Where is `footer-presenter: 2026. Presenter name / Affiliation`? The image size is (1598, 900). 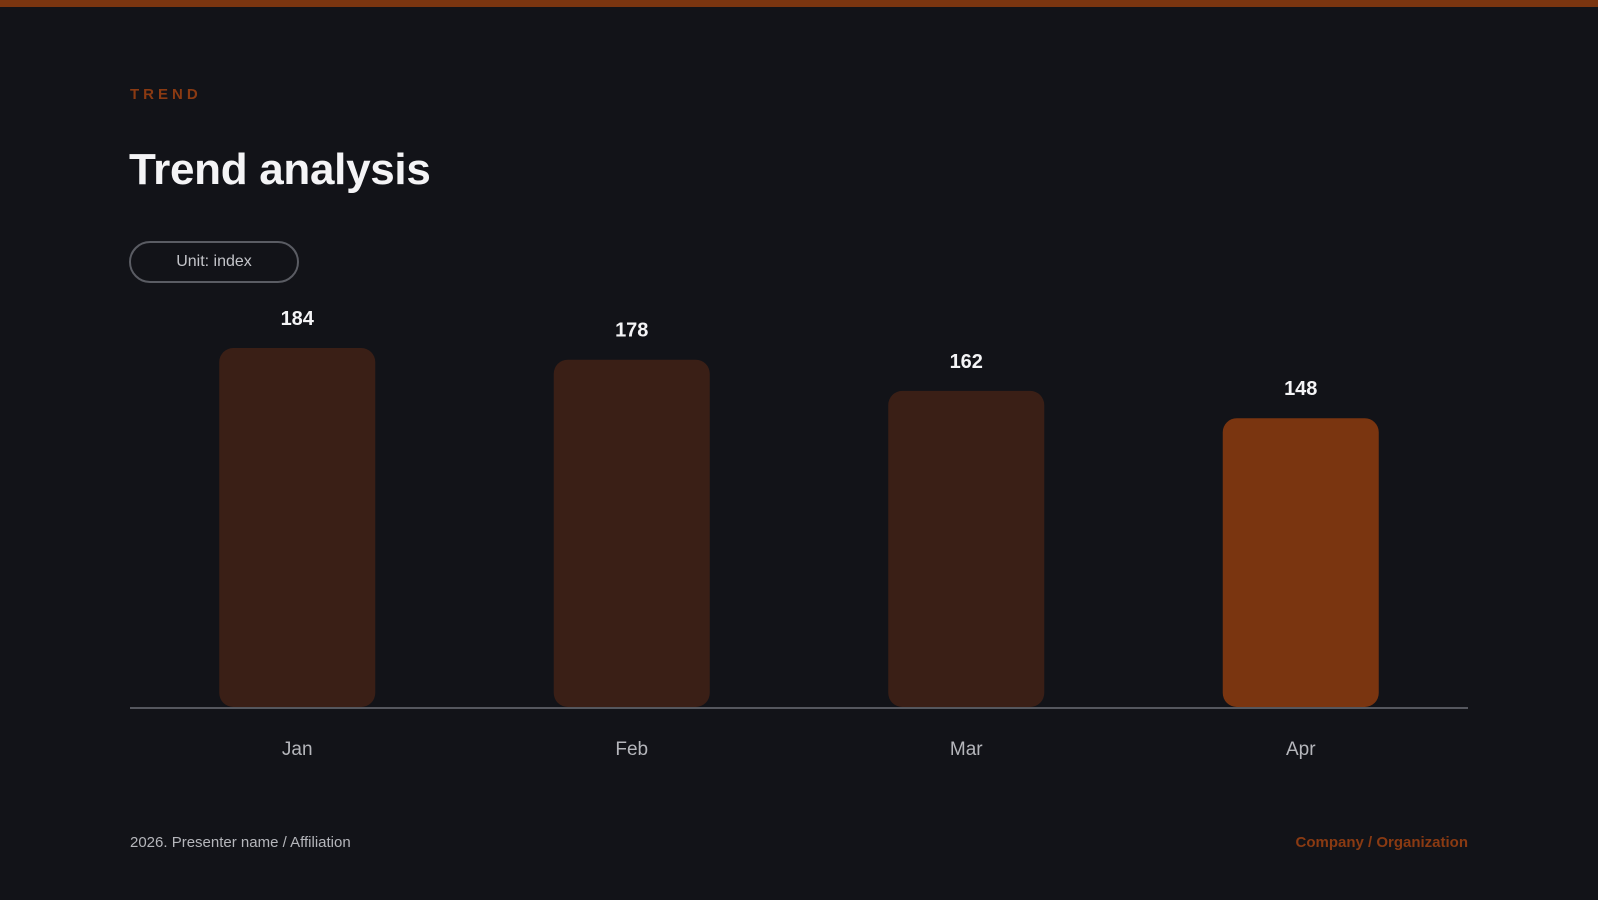 footer-presenter: 2026. Presenter name / Affiliation is located at coordinates (240, 842).